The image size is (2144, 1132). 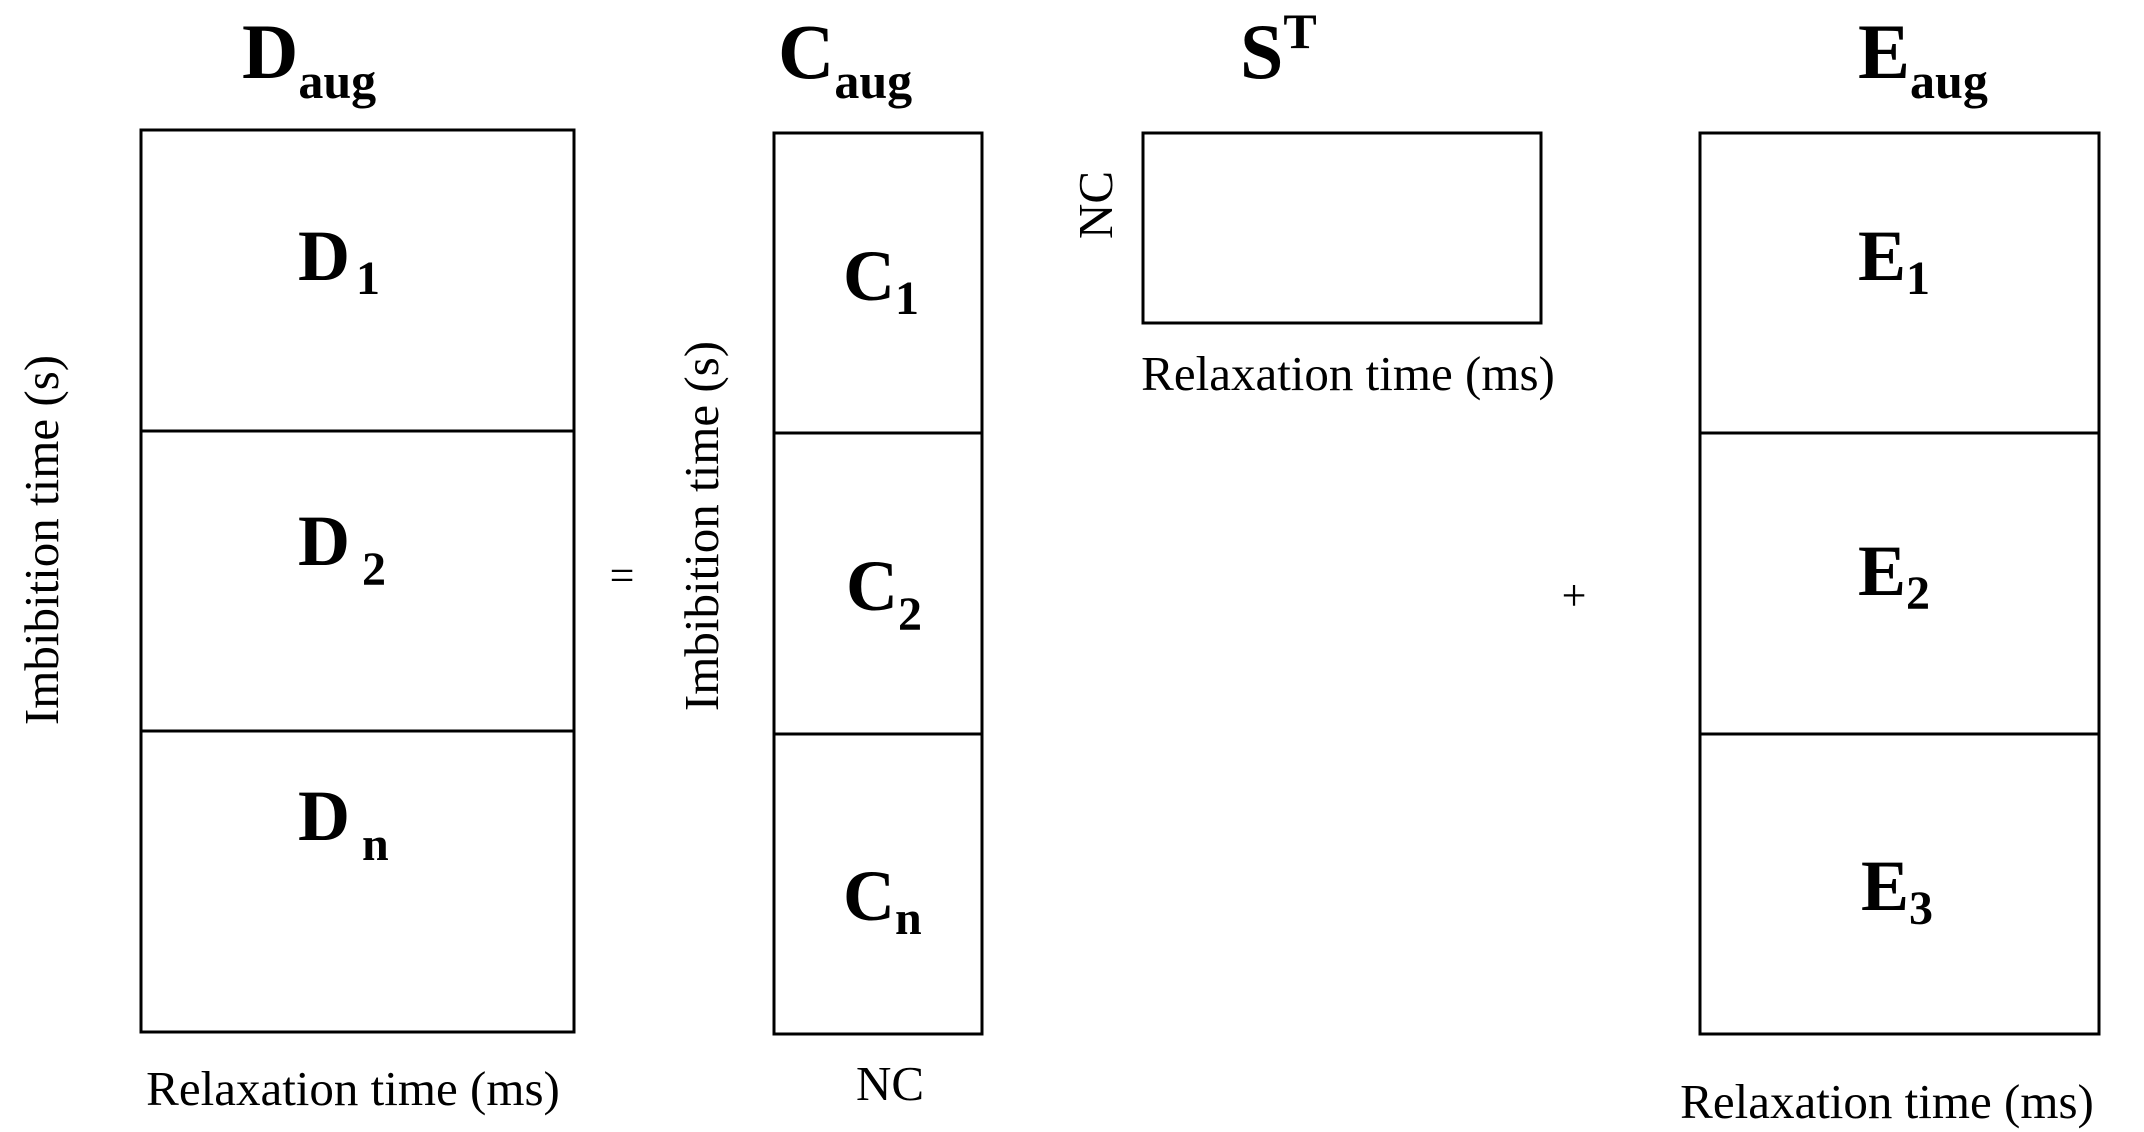 What do you see at coordinates (882, 900) in the screenshot?
I see `block-label: Cn` at bounding box center [882, 900].